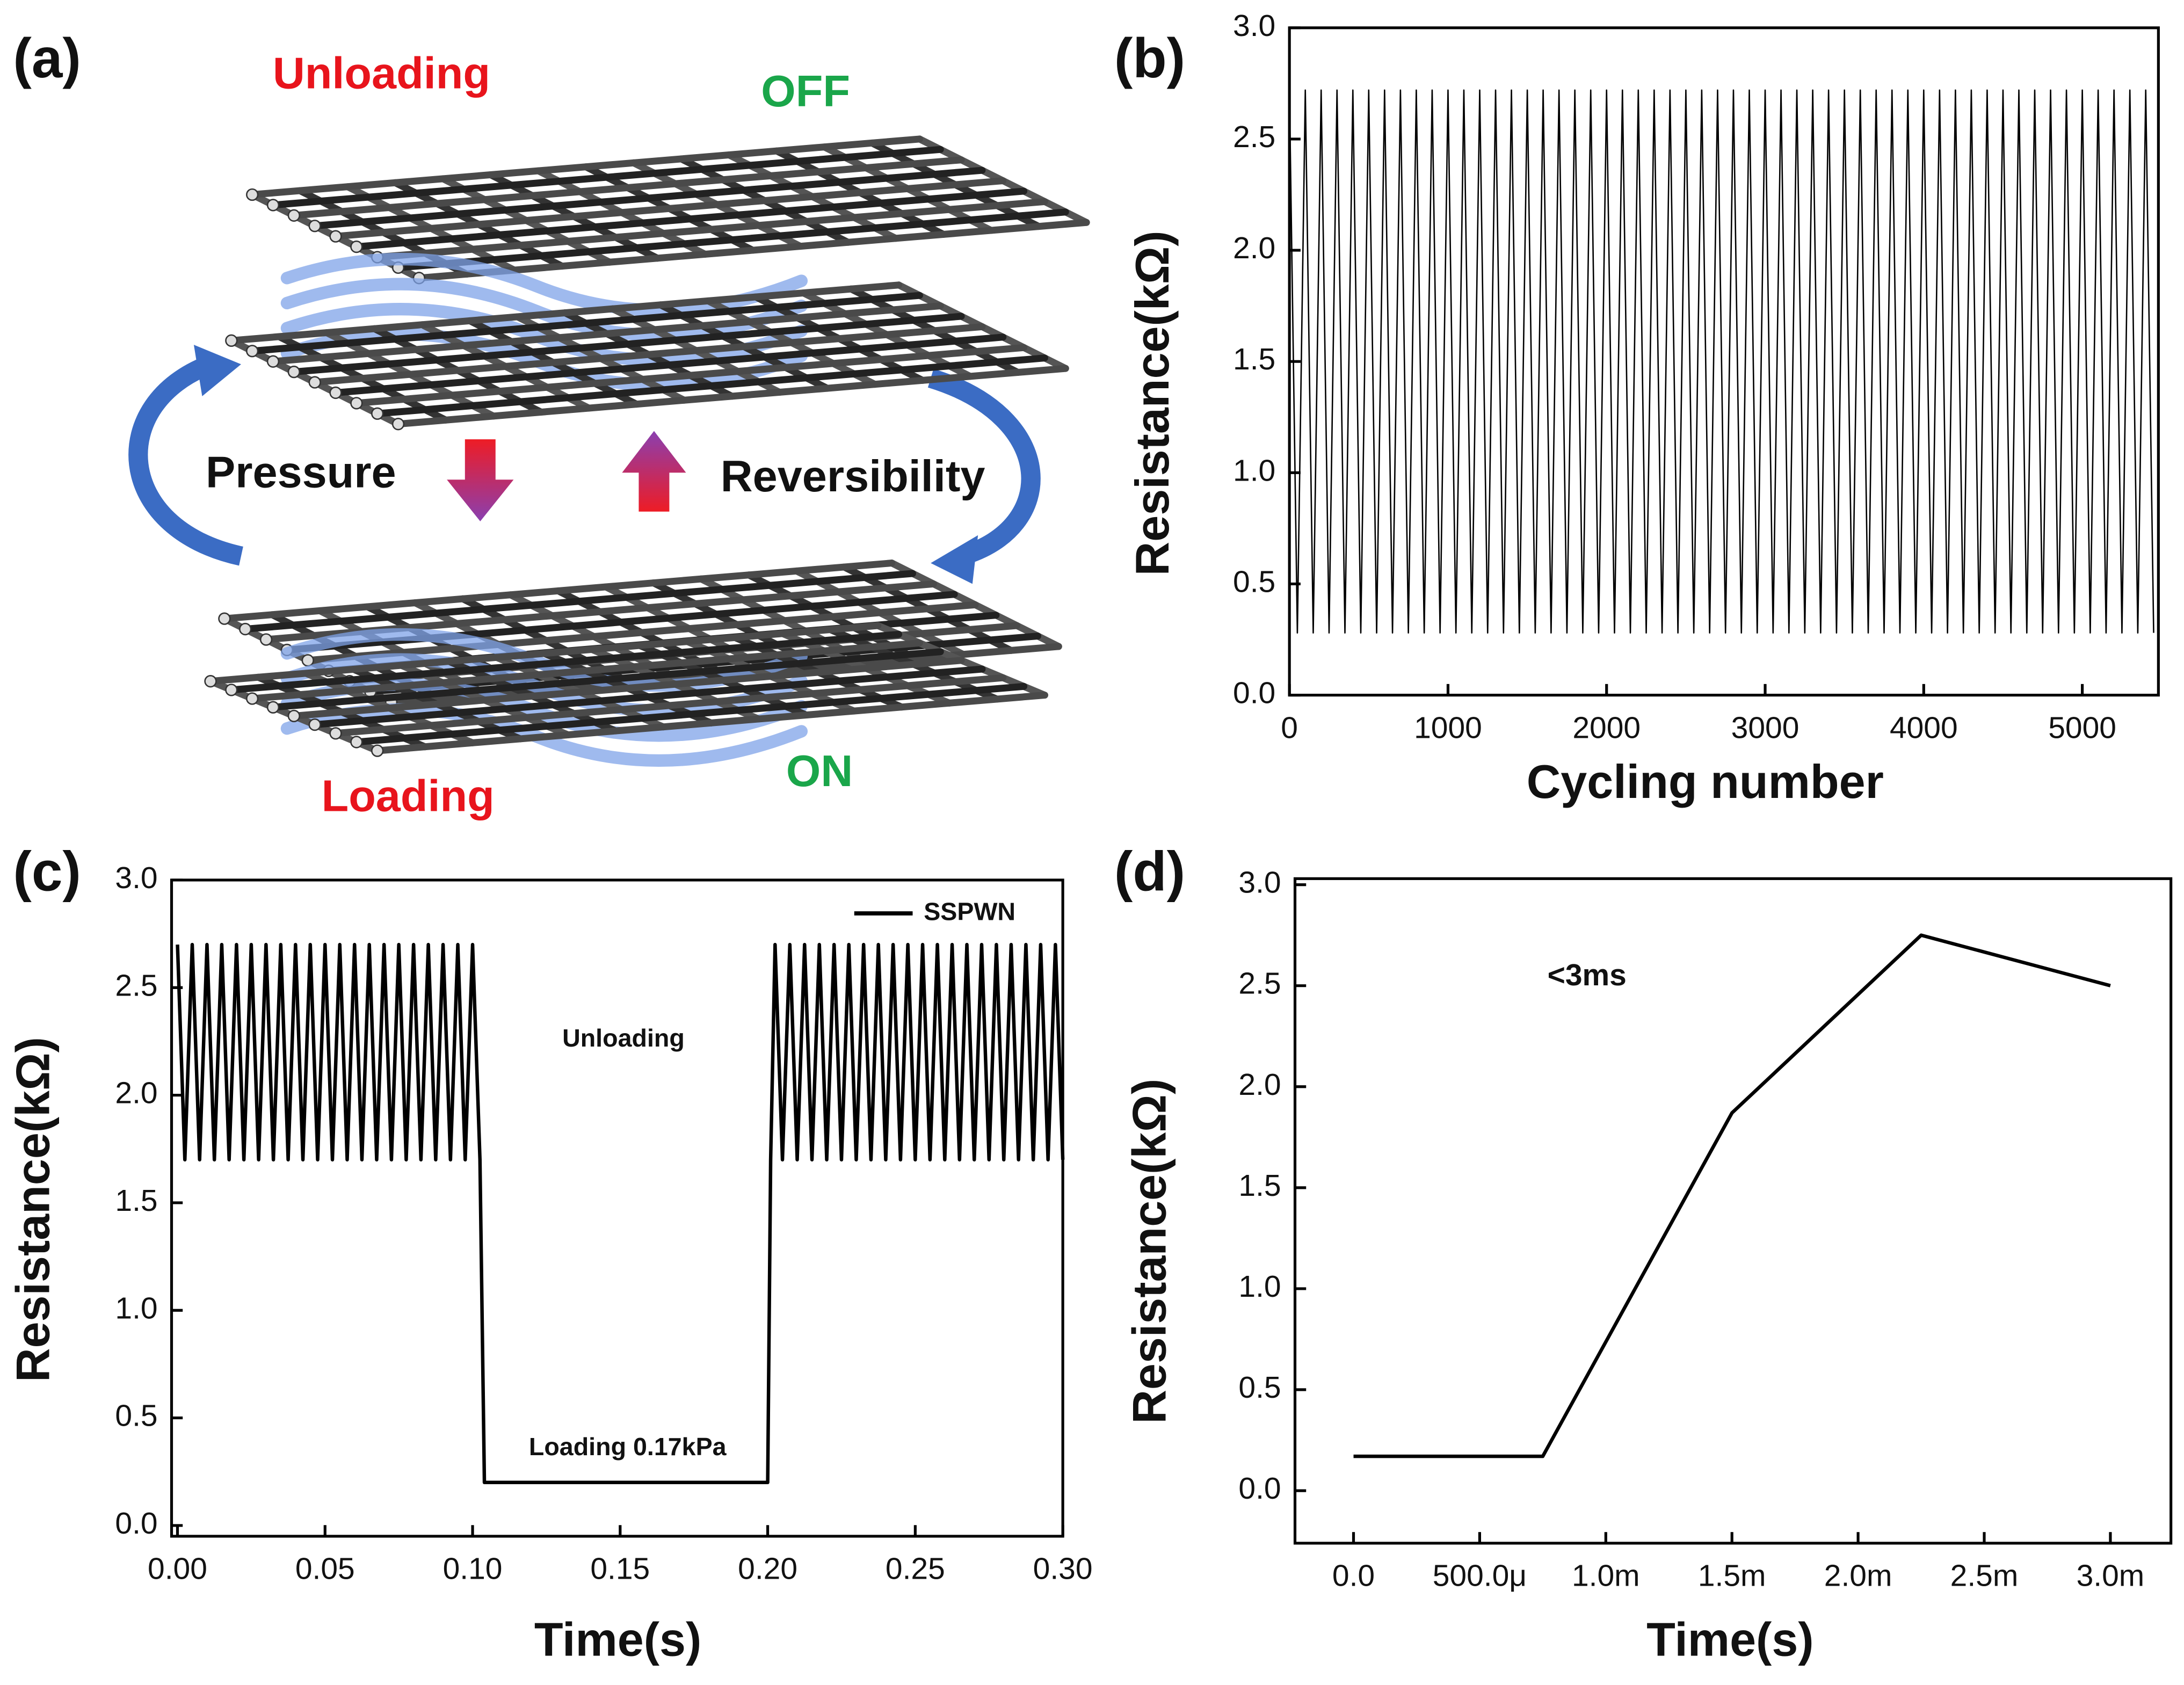 The height and width of the screenshot is (1685, 2184). I want to click on on-label: ON, so click(820, 771).